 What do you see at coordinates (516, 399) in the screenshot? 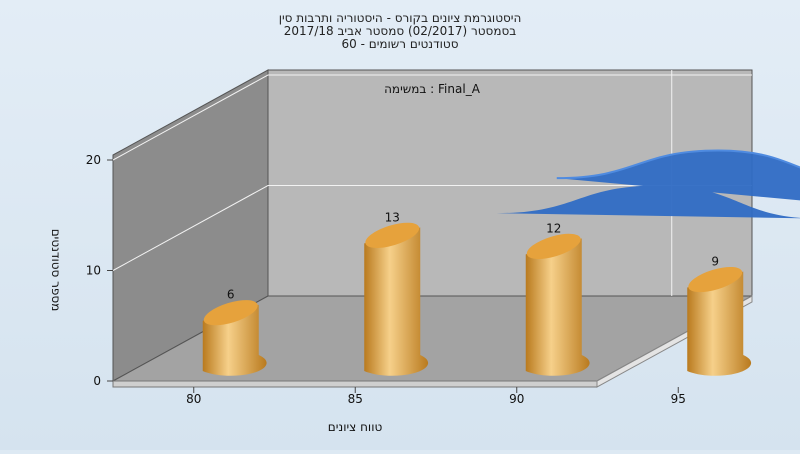
I see `x-tick-label: 90` at bounding box center [516, 399].